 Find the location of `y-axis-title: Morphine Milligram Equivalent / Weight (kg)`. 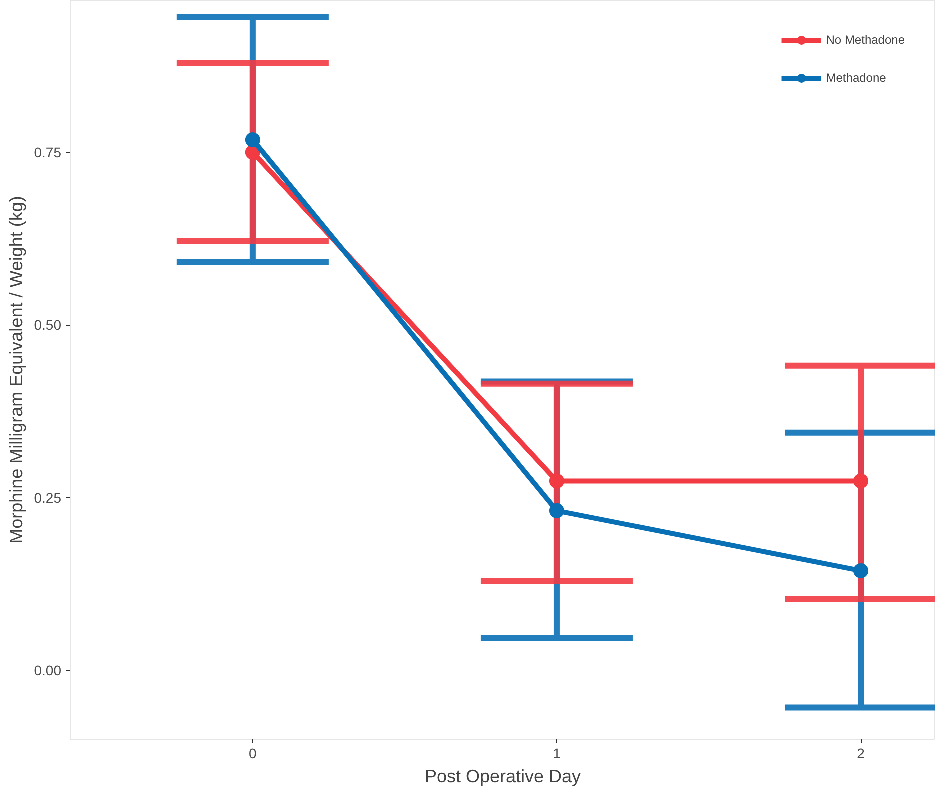

y-axis-title: Morphine Milligram Equivalent / Weight (kg) is located at coordinates (16, 370).